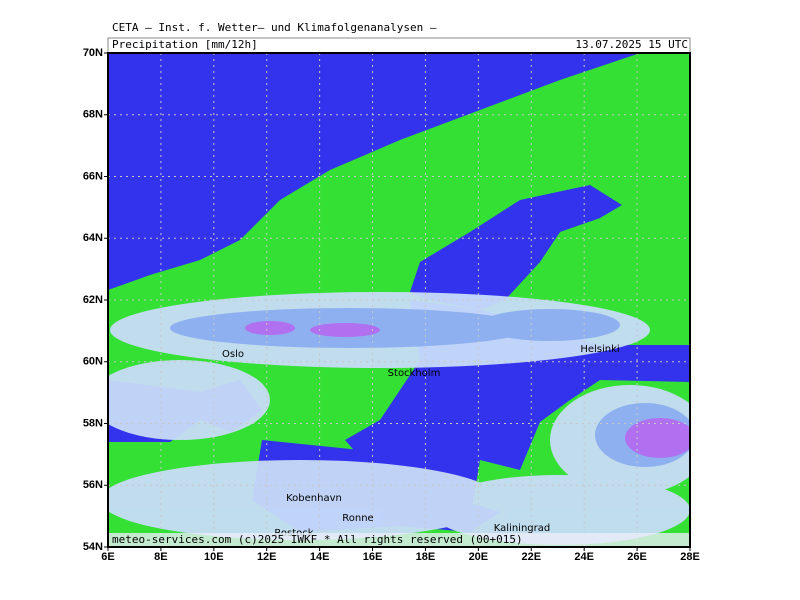 Image resolution: width=800 pixels, height=600 pixels. Describe the element at coordinates (631, 44) in the screenshot. I see `valid-time: 13.07.2025 15 UTC` at that location.